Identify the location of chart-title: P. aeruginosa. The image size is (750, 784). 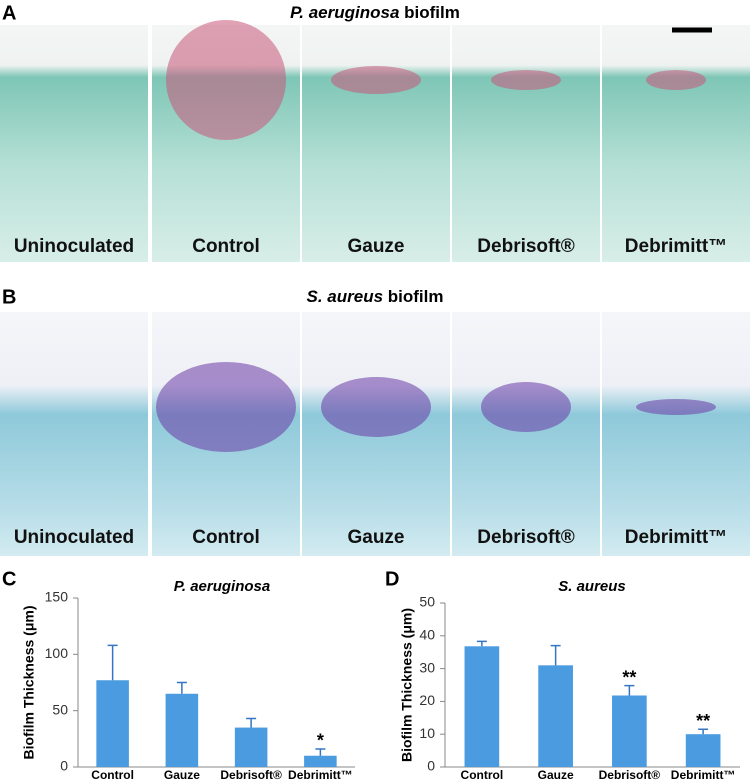
(222, 586).